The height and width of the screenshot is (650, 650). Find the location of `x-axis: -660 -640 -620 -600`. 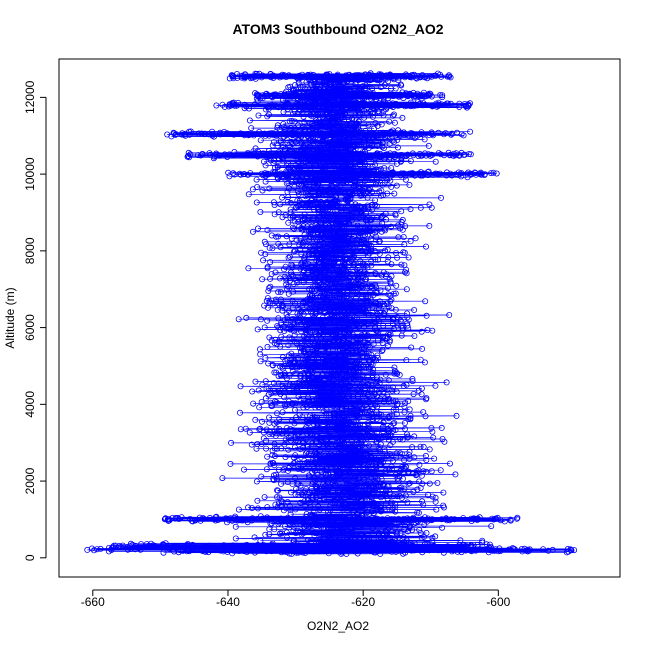

x-axis: -660 -640 -620 -600 is located at coordinates (296, 599).